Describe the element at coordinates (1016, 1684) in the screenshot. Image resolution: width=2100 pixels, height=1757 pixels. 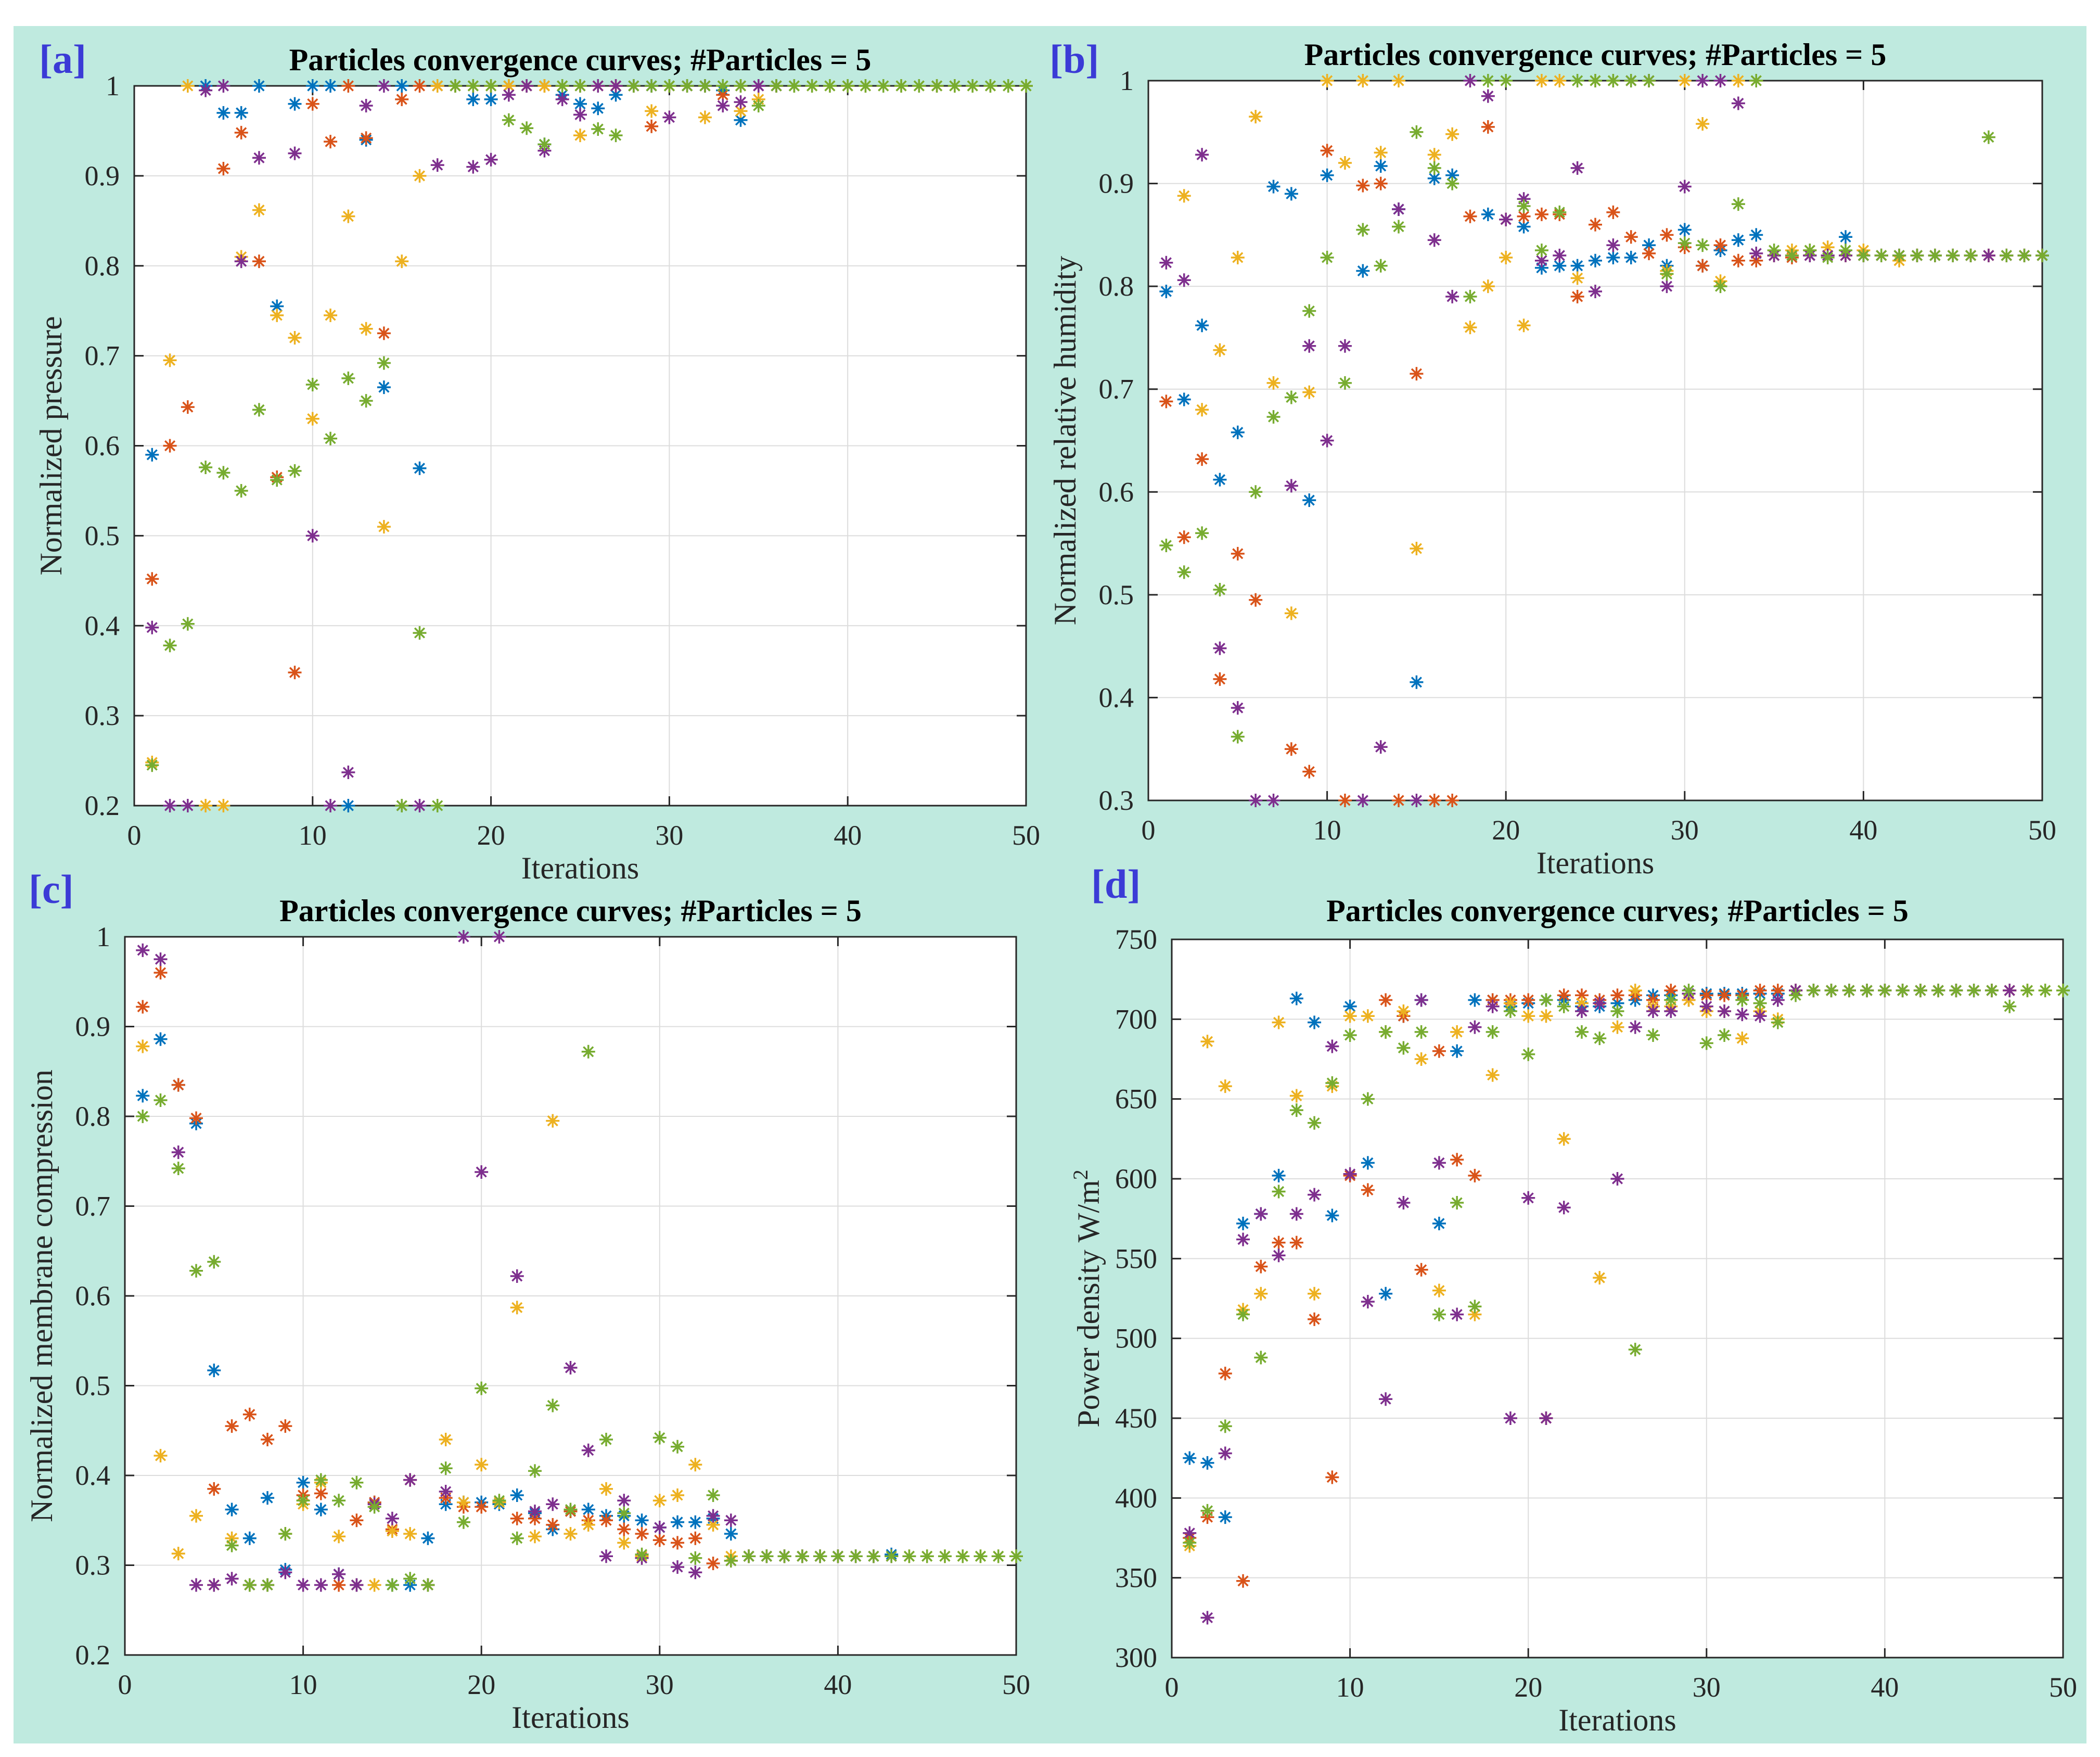
I see `x-tick-label: 50` at that location.